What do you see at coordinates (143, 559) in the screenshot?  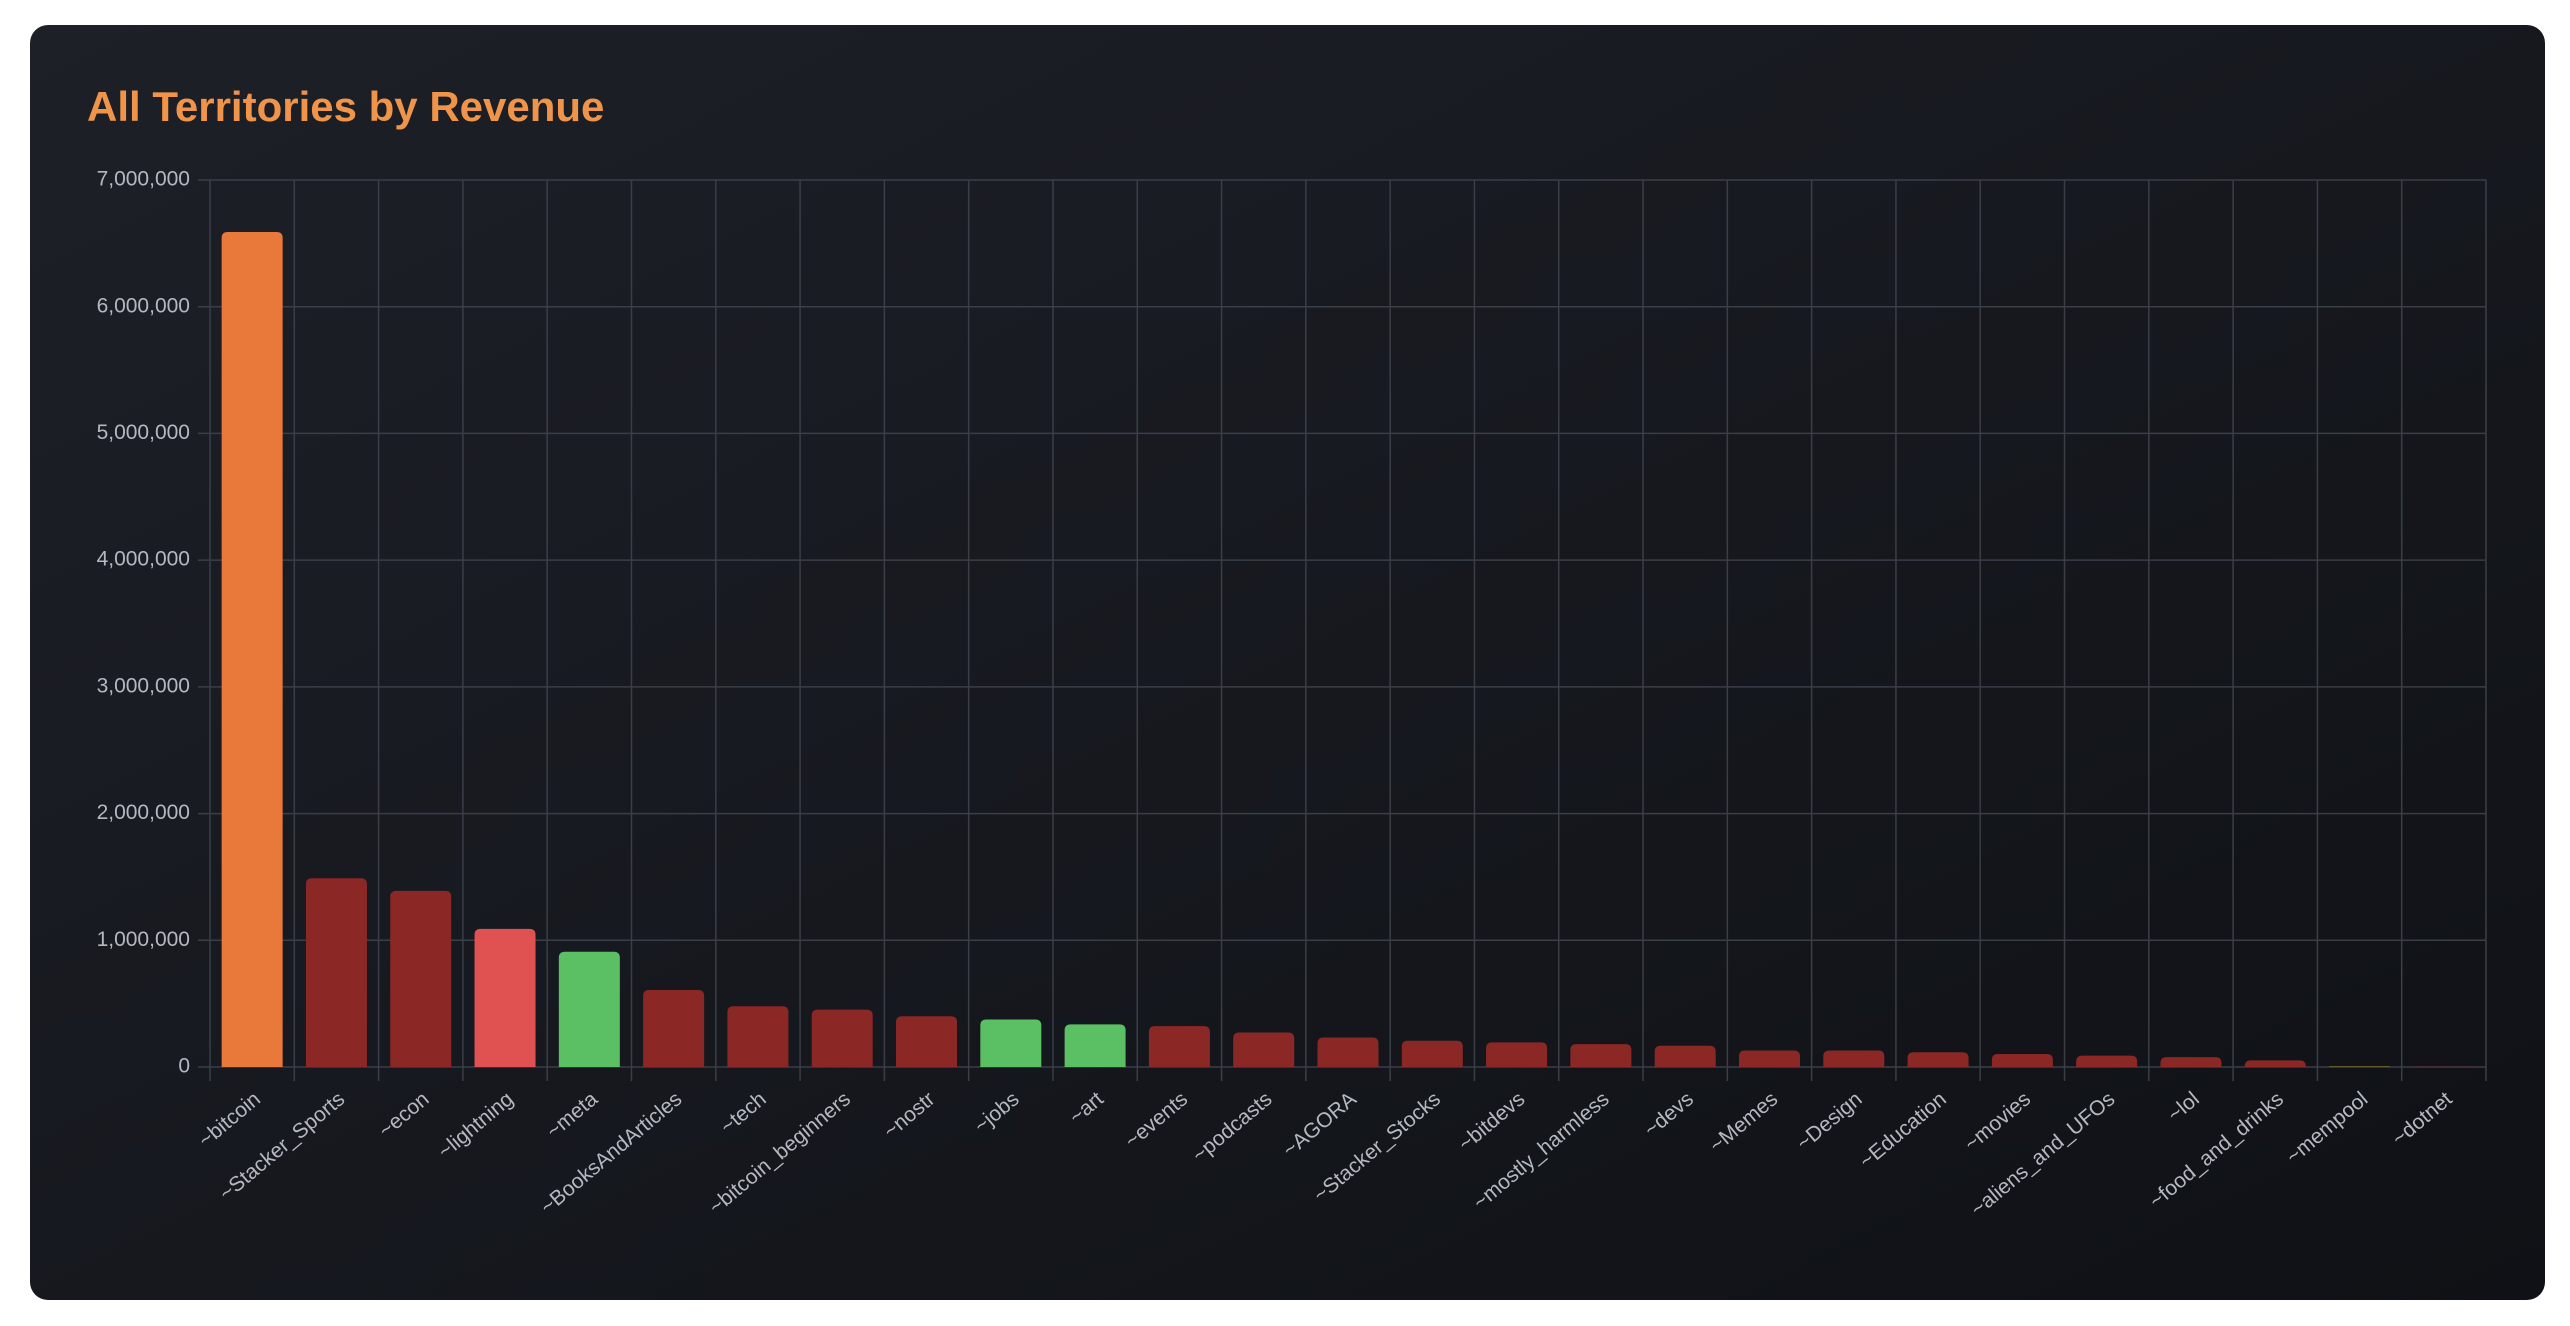 I see `y-tick-label: 4,000,000` at bounding box center [143, 559].